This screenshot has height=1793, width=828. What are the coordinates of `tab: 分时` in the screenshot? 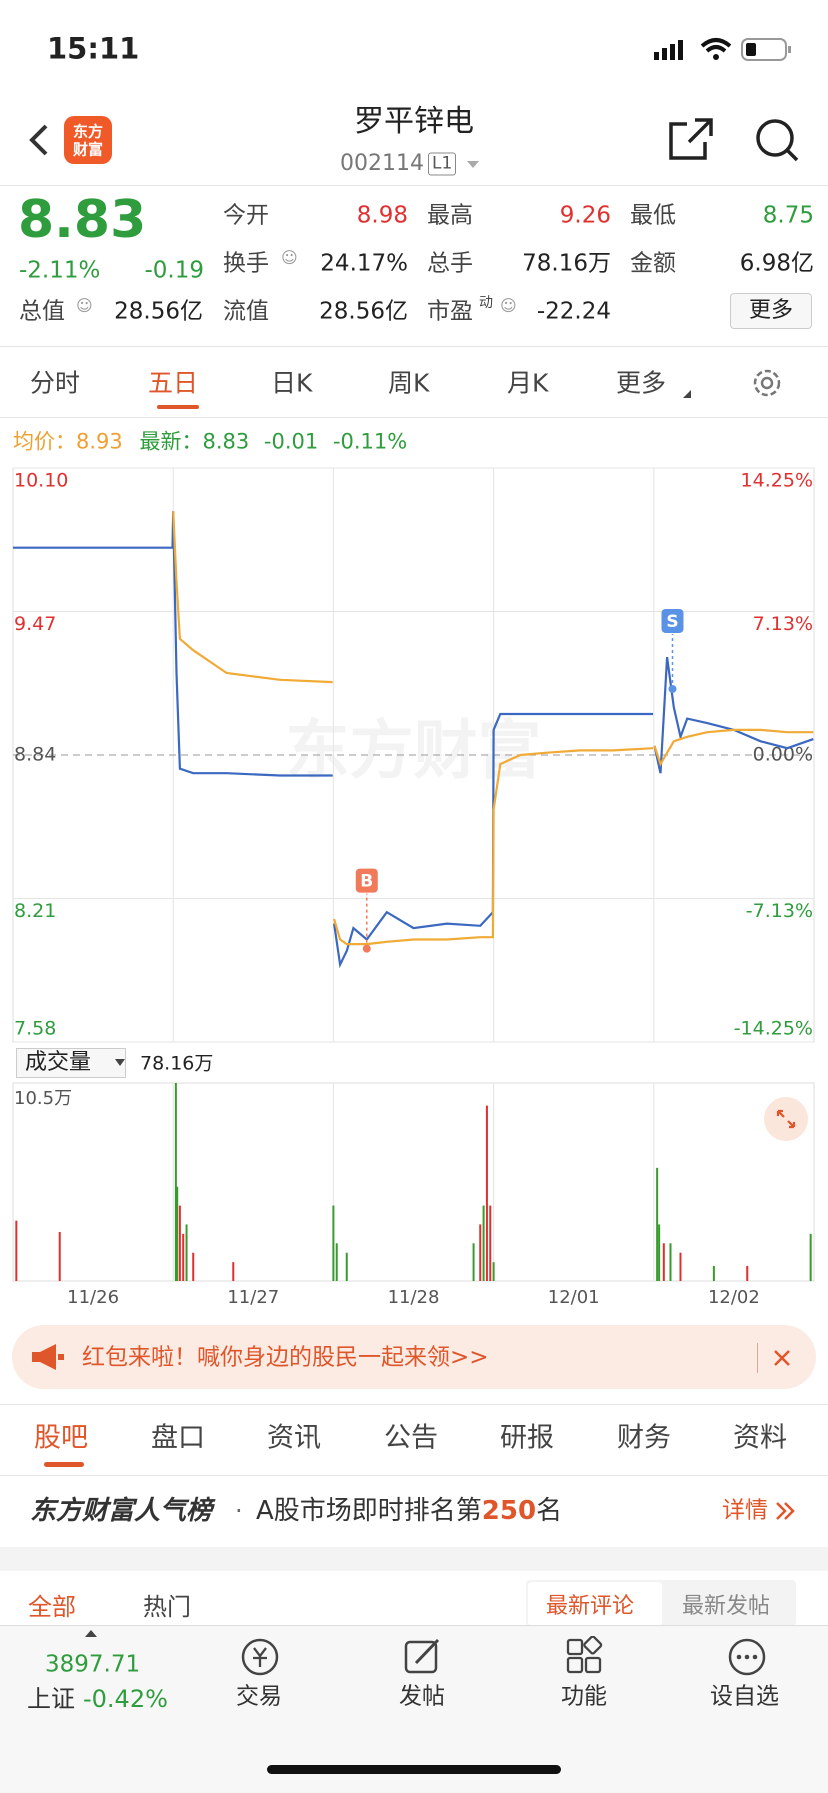 It's located at (55, 383).